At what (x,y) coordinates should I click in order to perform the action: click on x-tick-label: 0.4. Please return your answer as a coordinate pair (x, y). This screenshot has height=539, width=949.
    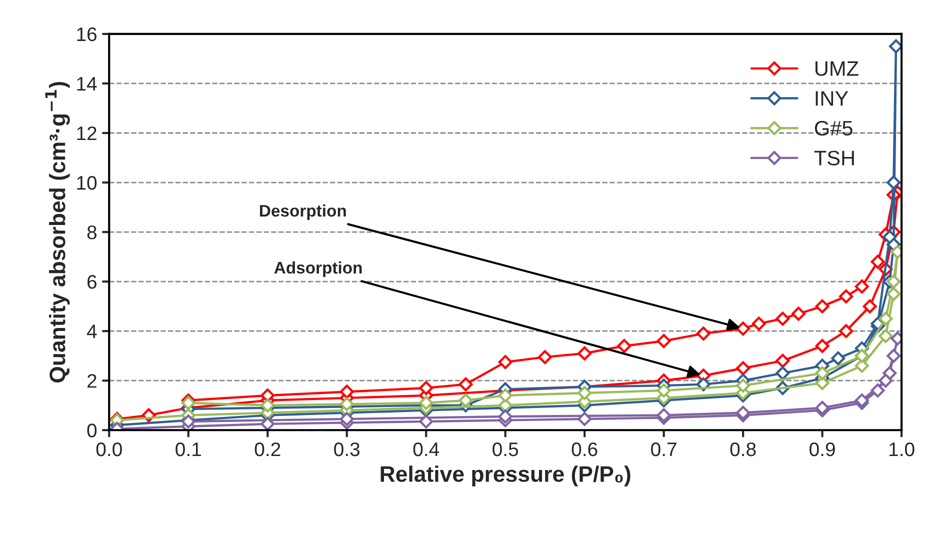
    Looking at the image, I should click on (426, 449).